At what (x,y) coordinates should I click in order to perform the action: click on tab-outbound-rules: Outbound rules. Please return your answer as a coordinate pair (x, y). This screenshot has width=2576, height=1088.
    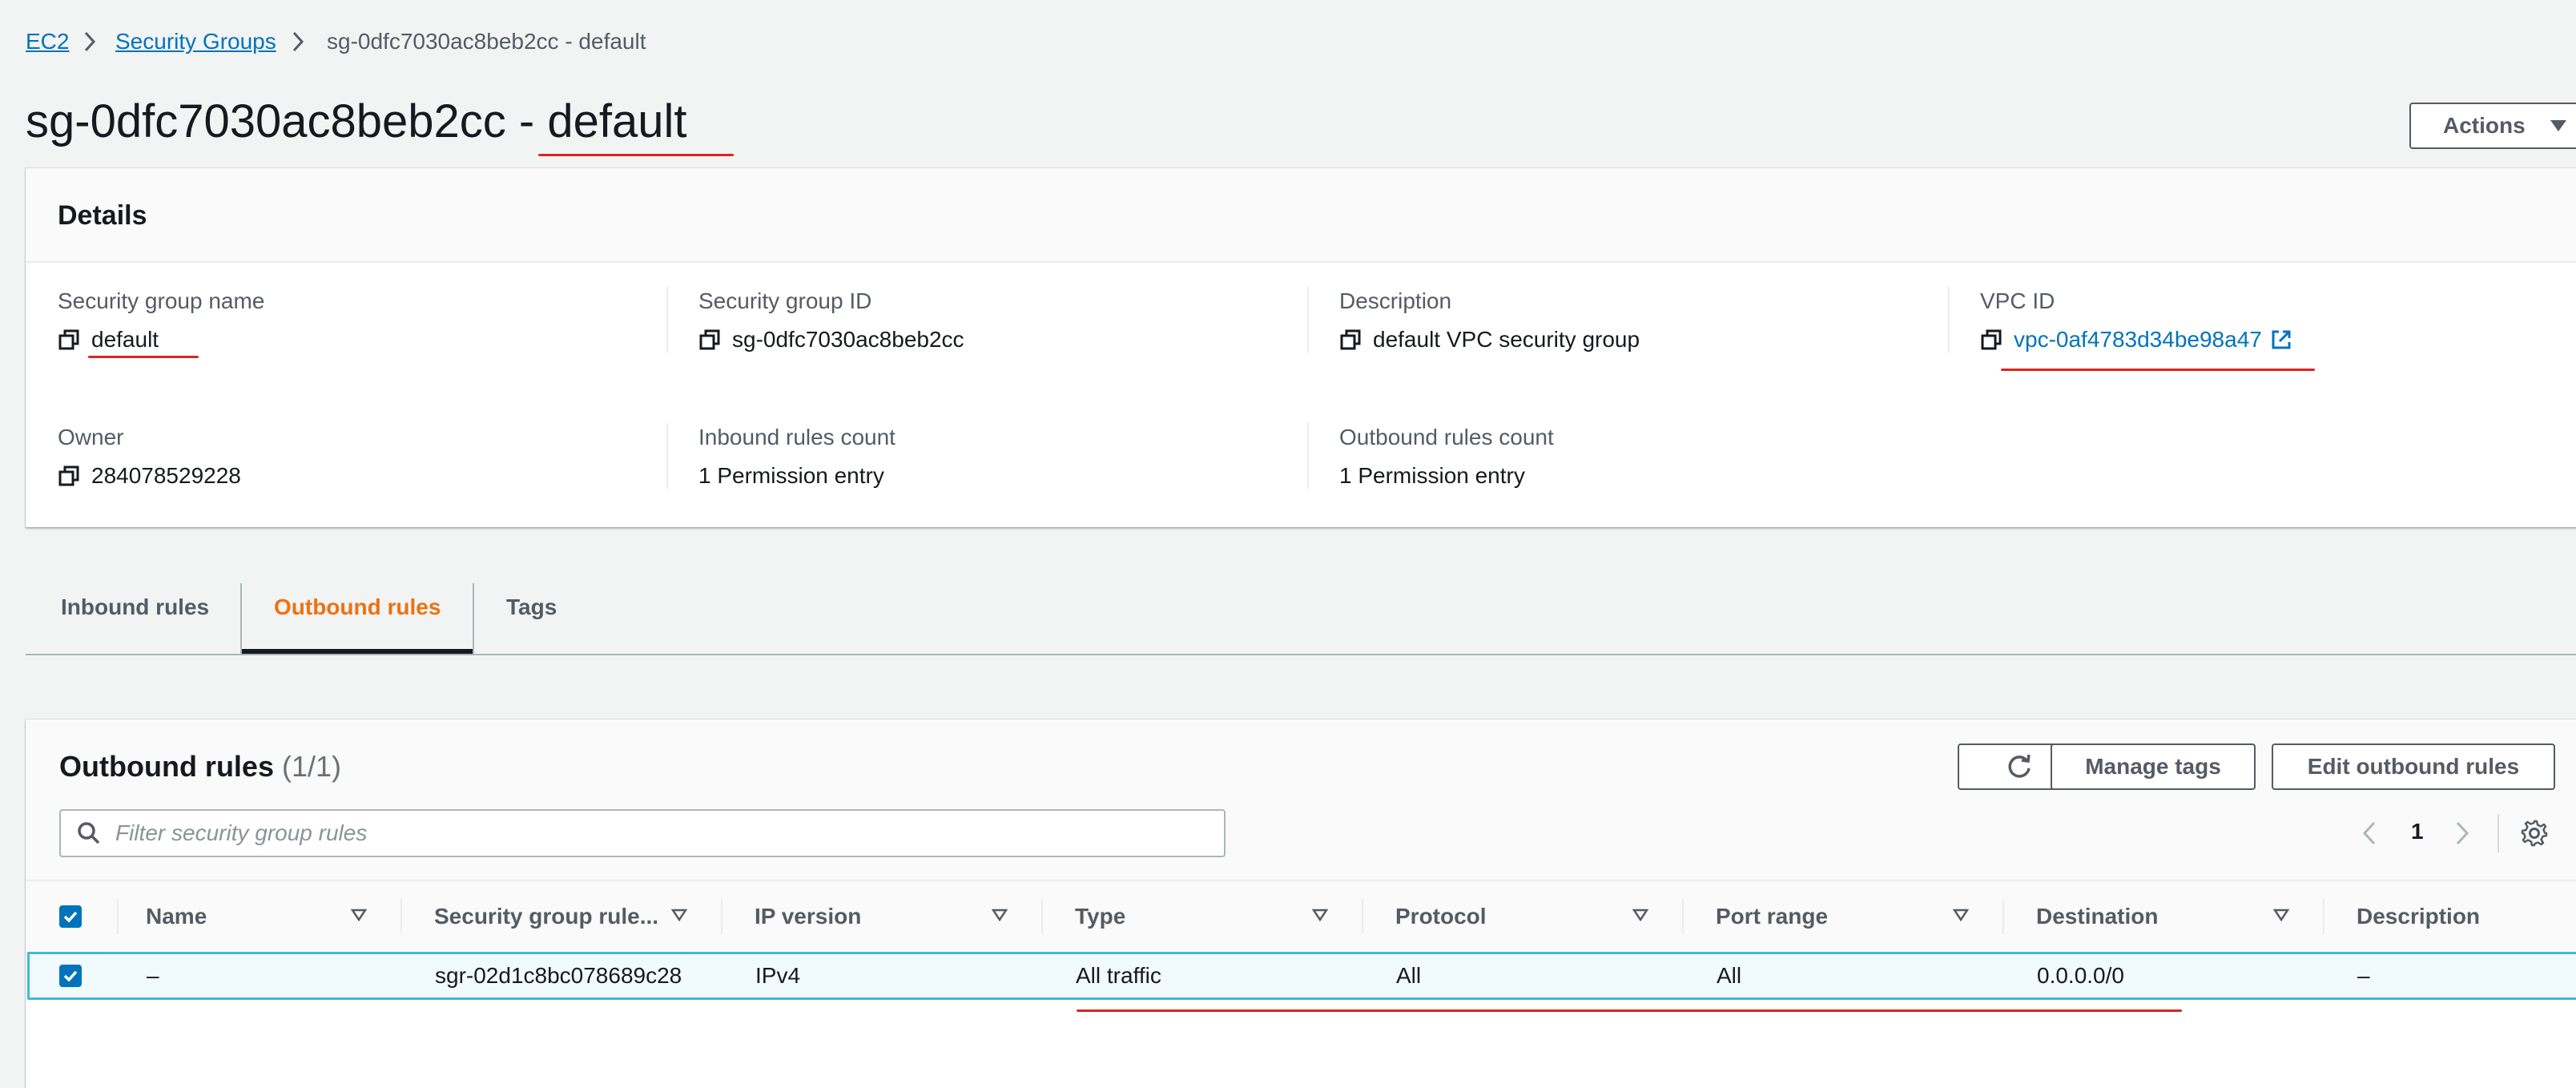
    Looking at the image, I should click on (357, 606).